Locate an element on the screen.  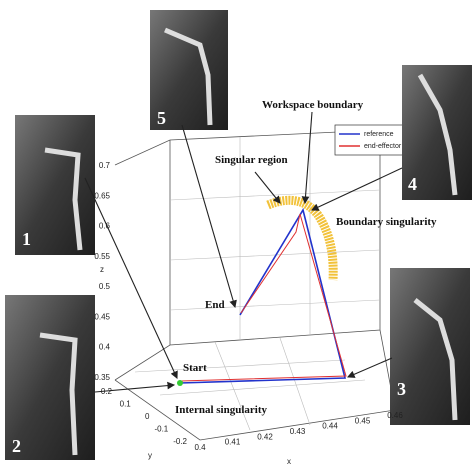
annotation: Workspace boundary is located at coordinates (313, 105).